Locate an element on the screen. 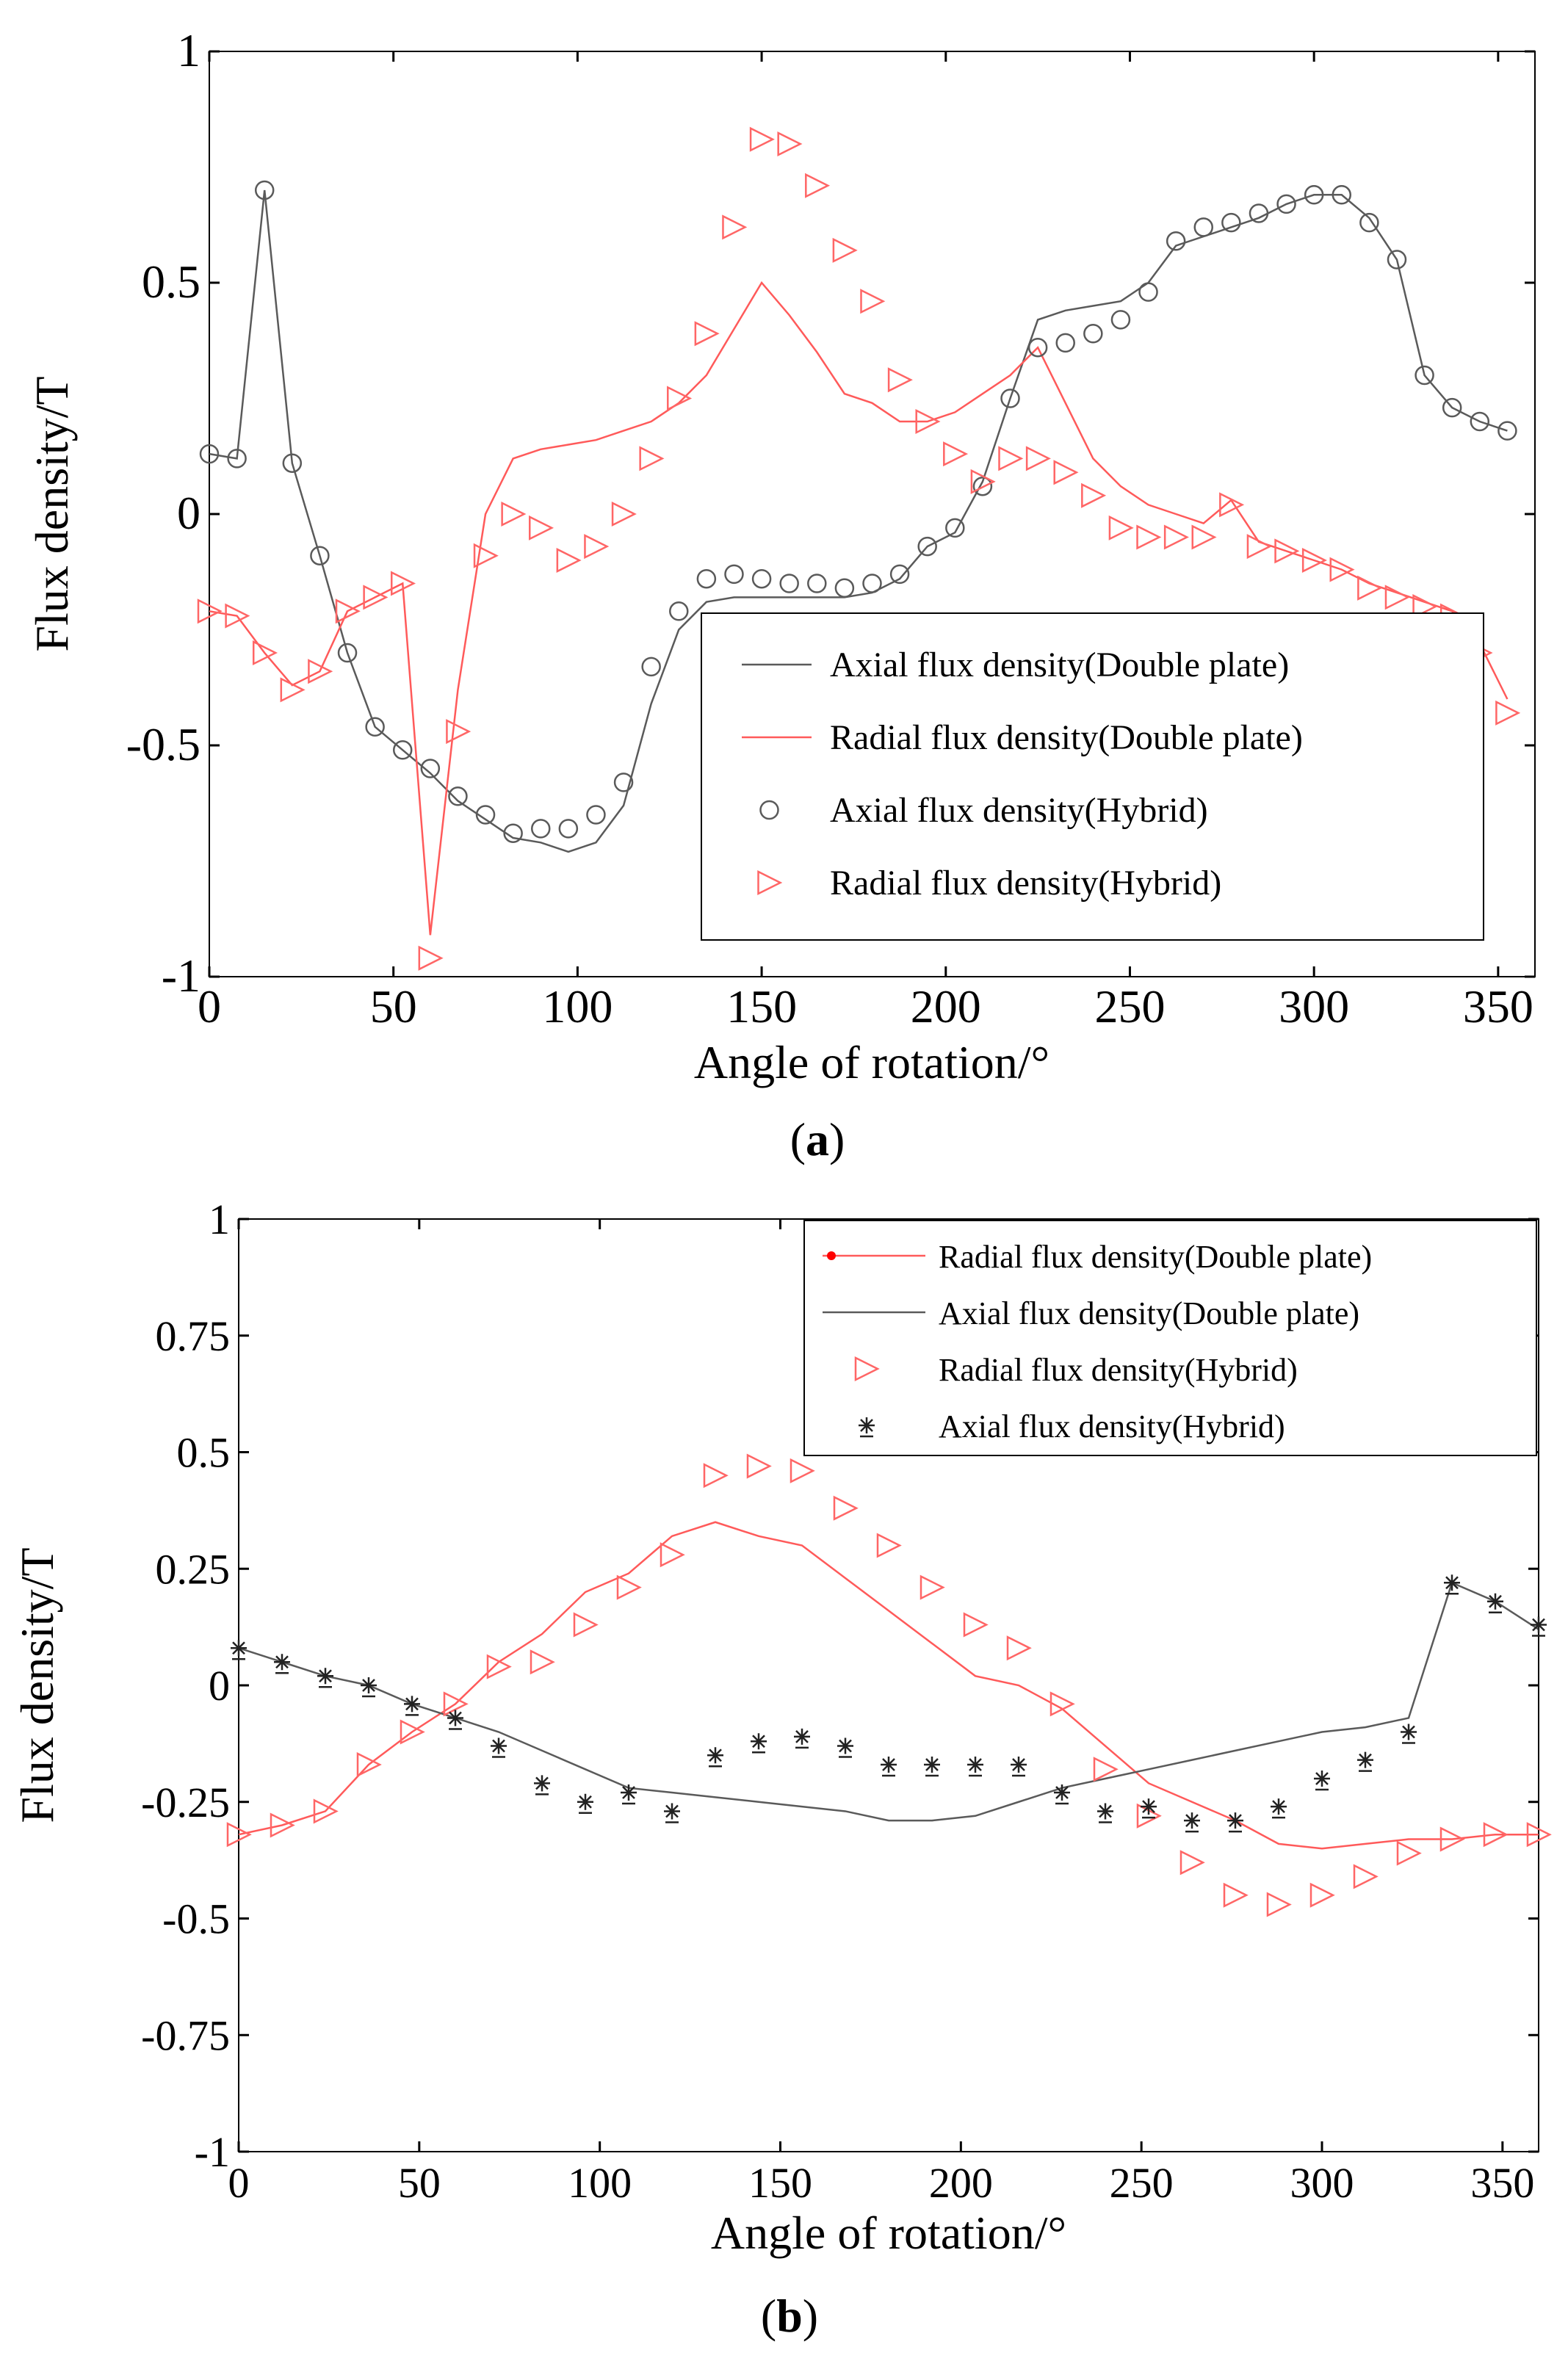 The height and width of the screenshot is (2358, 1568). panel-b-y-tick-label: 0.75 is located at coordinates (193, 1336).